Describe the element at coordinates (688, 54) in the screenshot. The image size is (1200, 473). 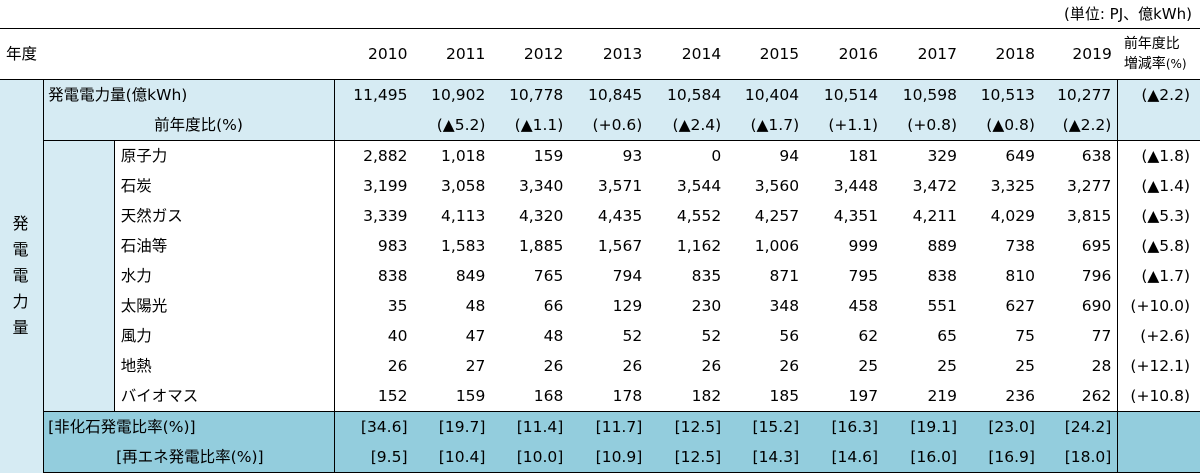
I see `year-header: 2014` at that location.